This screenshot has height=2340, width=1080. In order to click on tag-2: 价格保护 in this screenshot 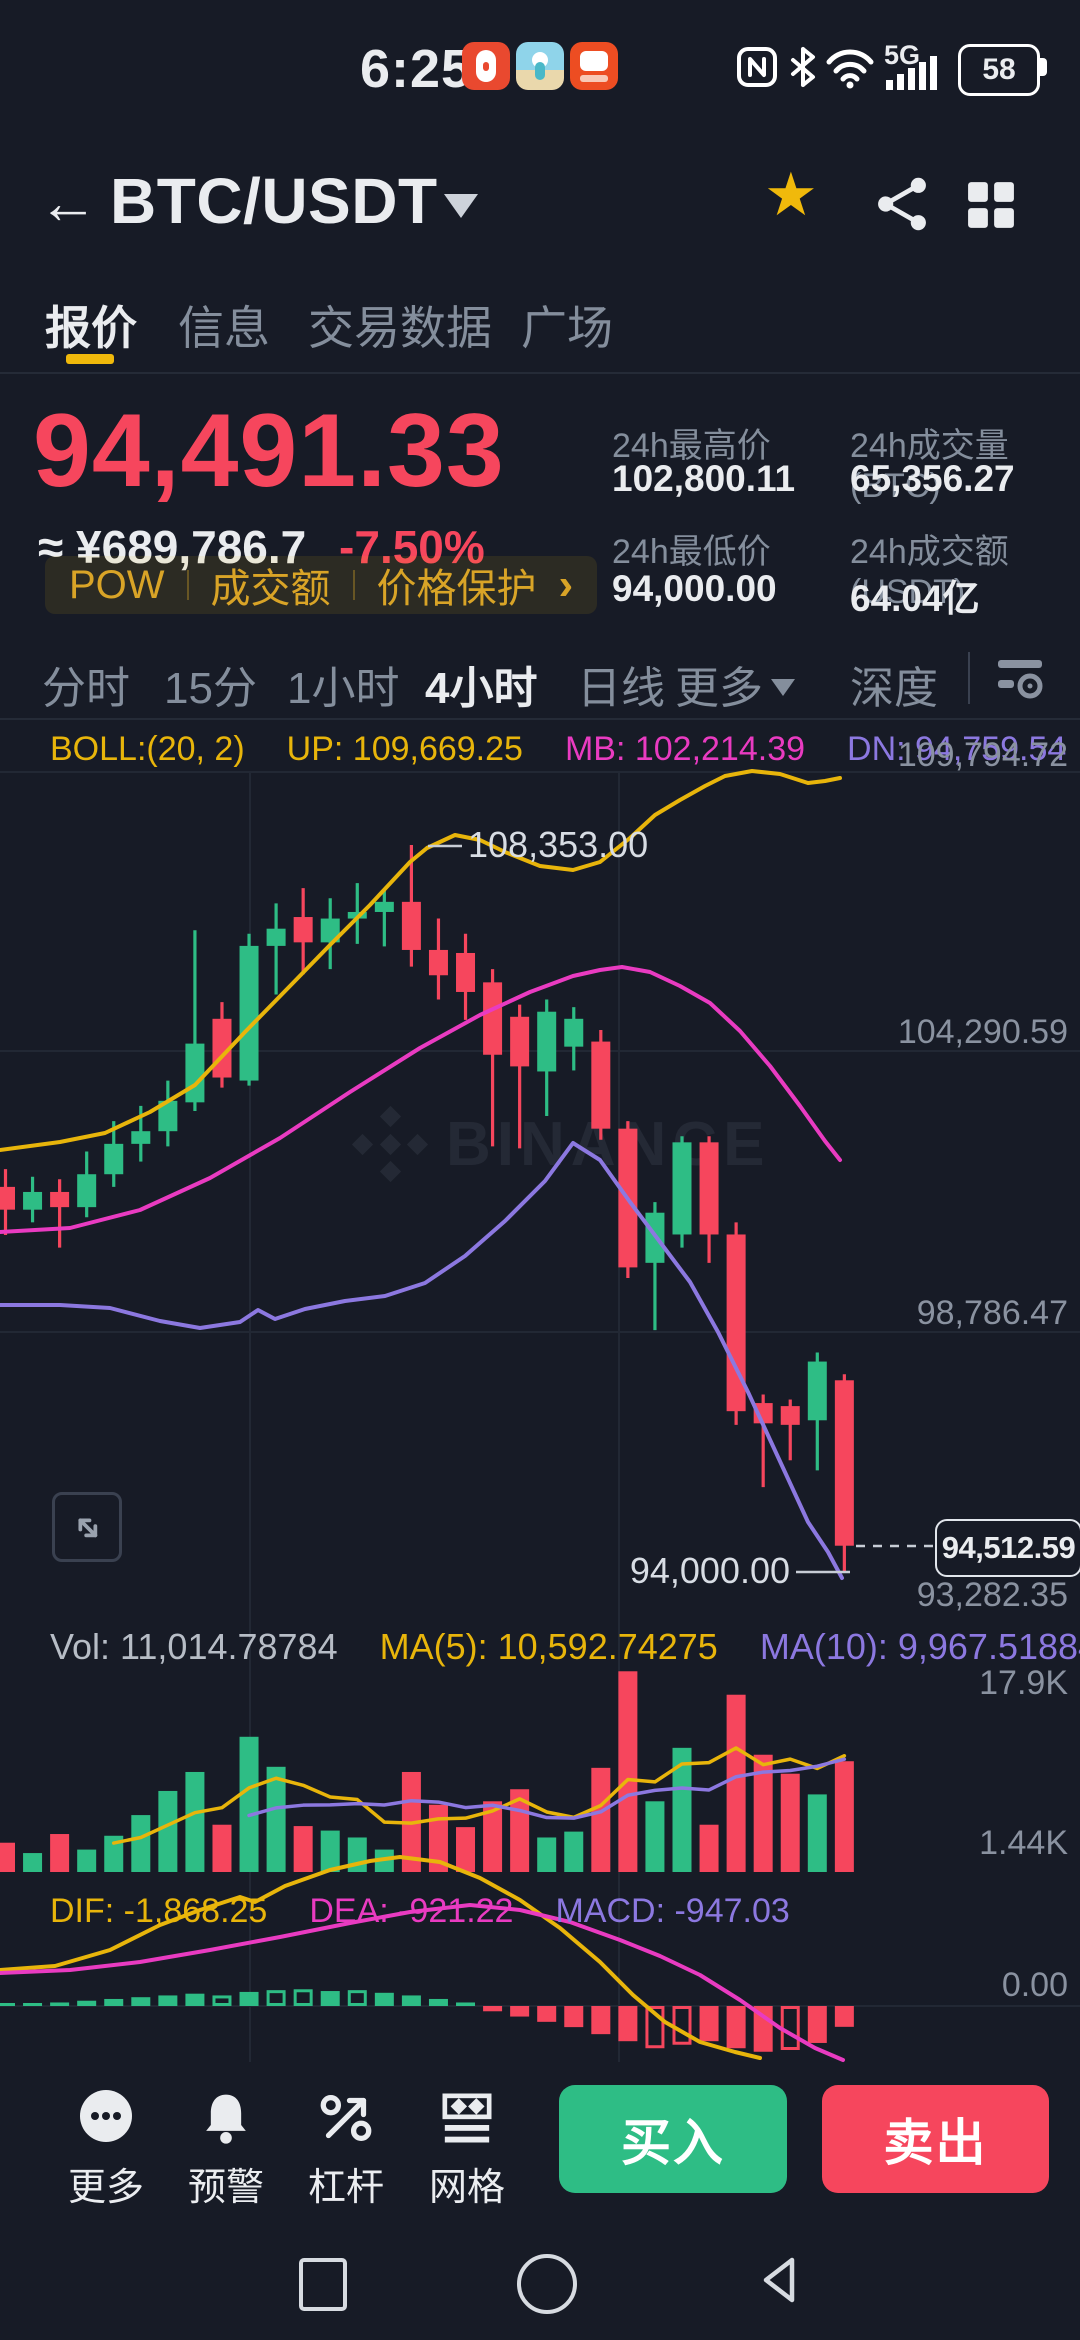, I will do `click(456, 589)`.